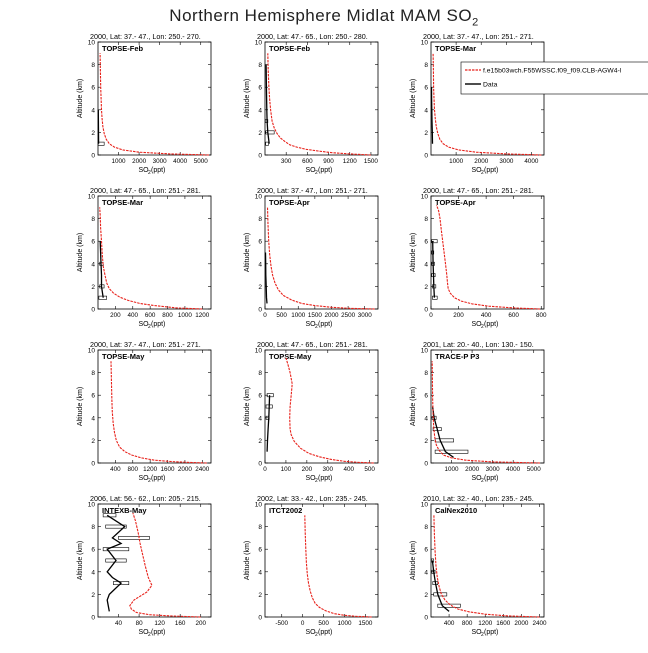 Image resolution: width=648 pixels, height=653 pixels. What do you see at coordinates (323, 623) in the screenshot?
I see `x-tick-label: 500` at bounding box center [323, 623].